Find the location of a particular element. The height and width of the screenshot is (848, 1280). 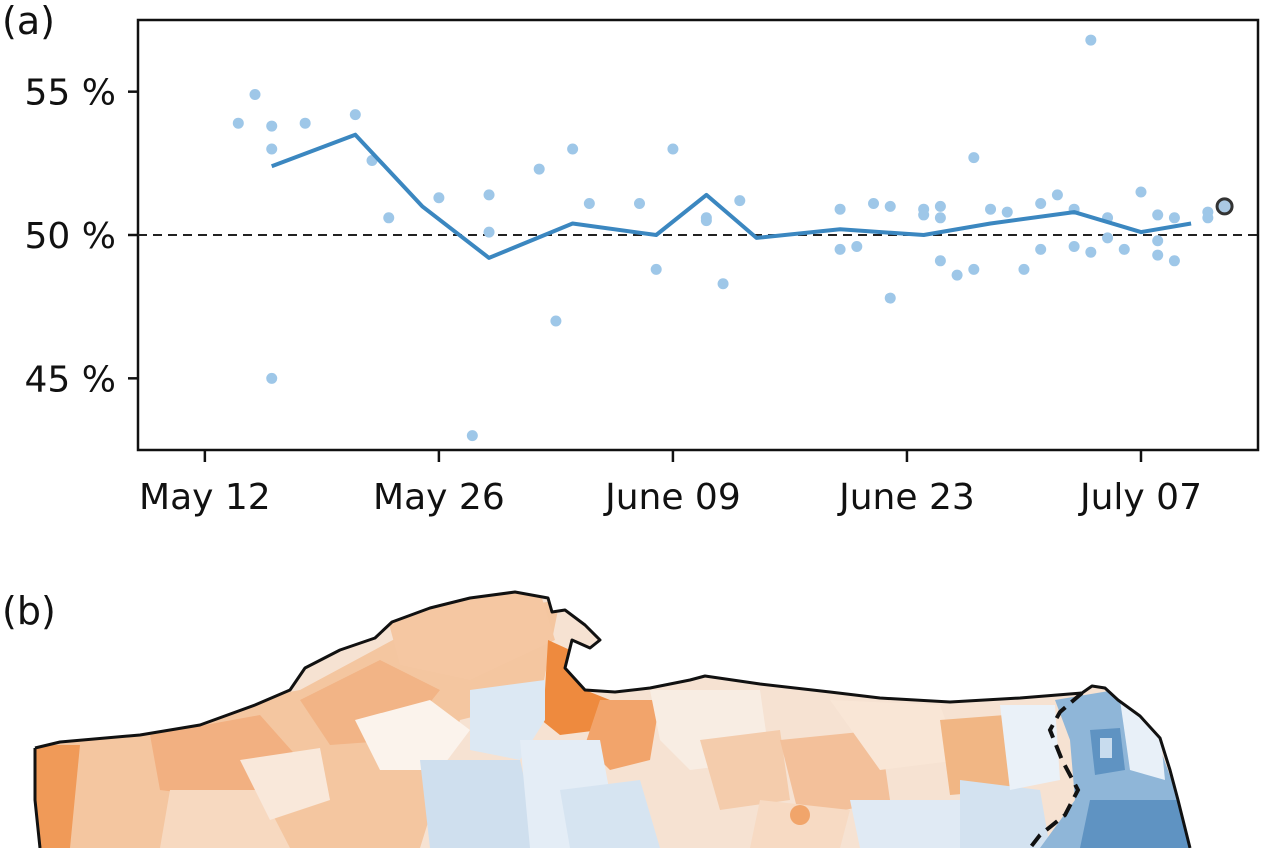

panel-b-label: (b) is located at coordinates (29, 611).